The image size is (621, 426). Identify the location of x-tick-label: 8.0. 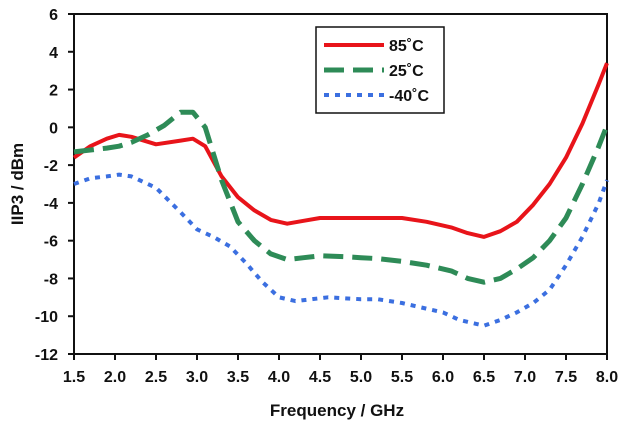
(607, 377).